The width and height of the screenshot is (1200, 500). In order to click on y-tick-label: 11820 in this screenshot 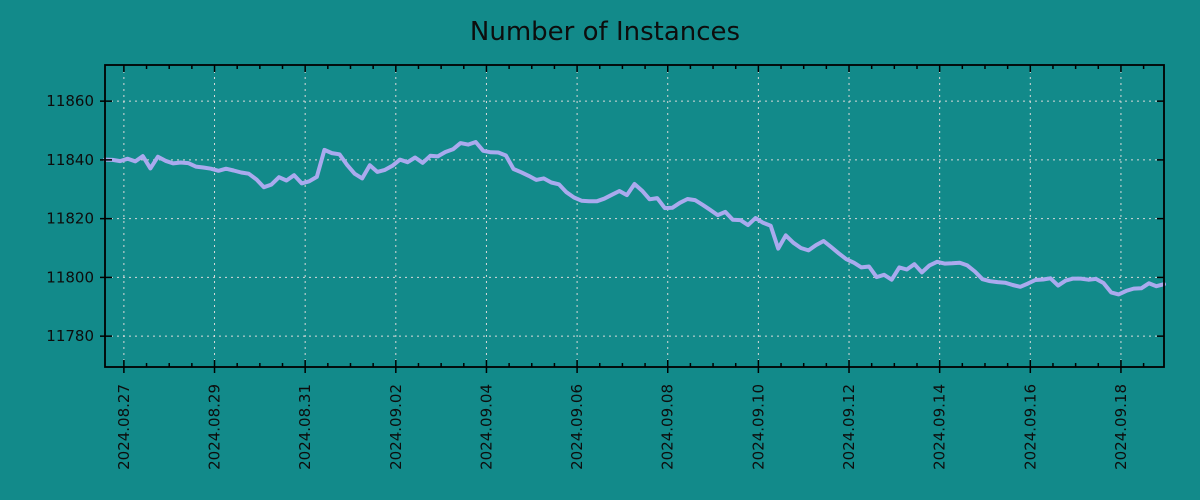, I will do `click(70, 219)`.